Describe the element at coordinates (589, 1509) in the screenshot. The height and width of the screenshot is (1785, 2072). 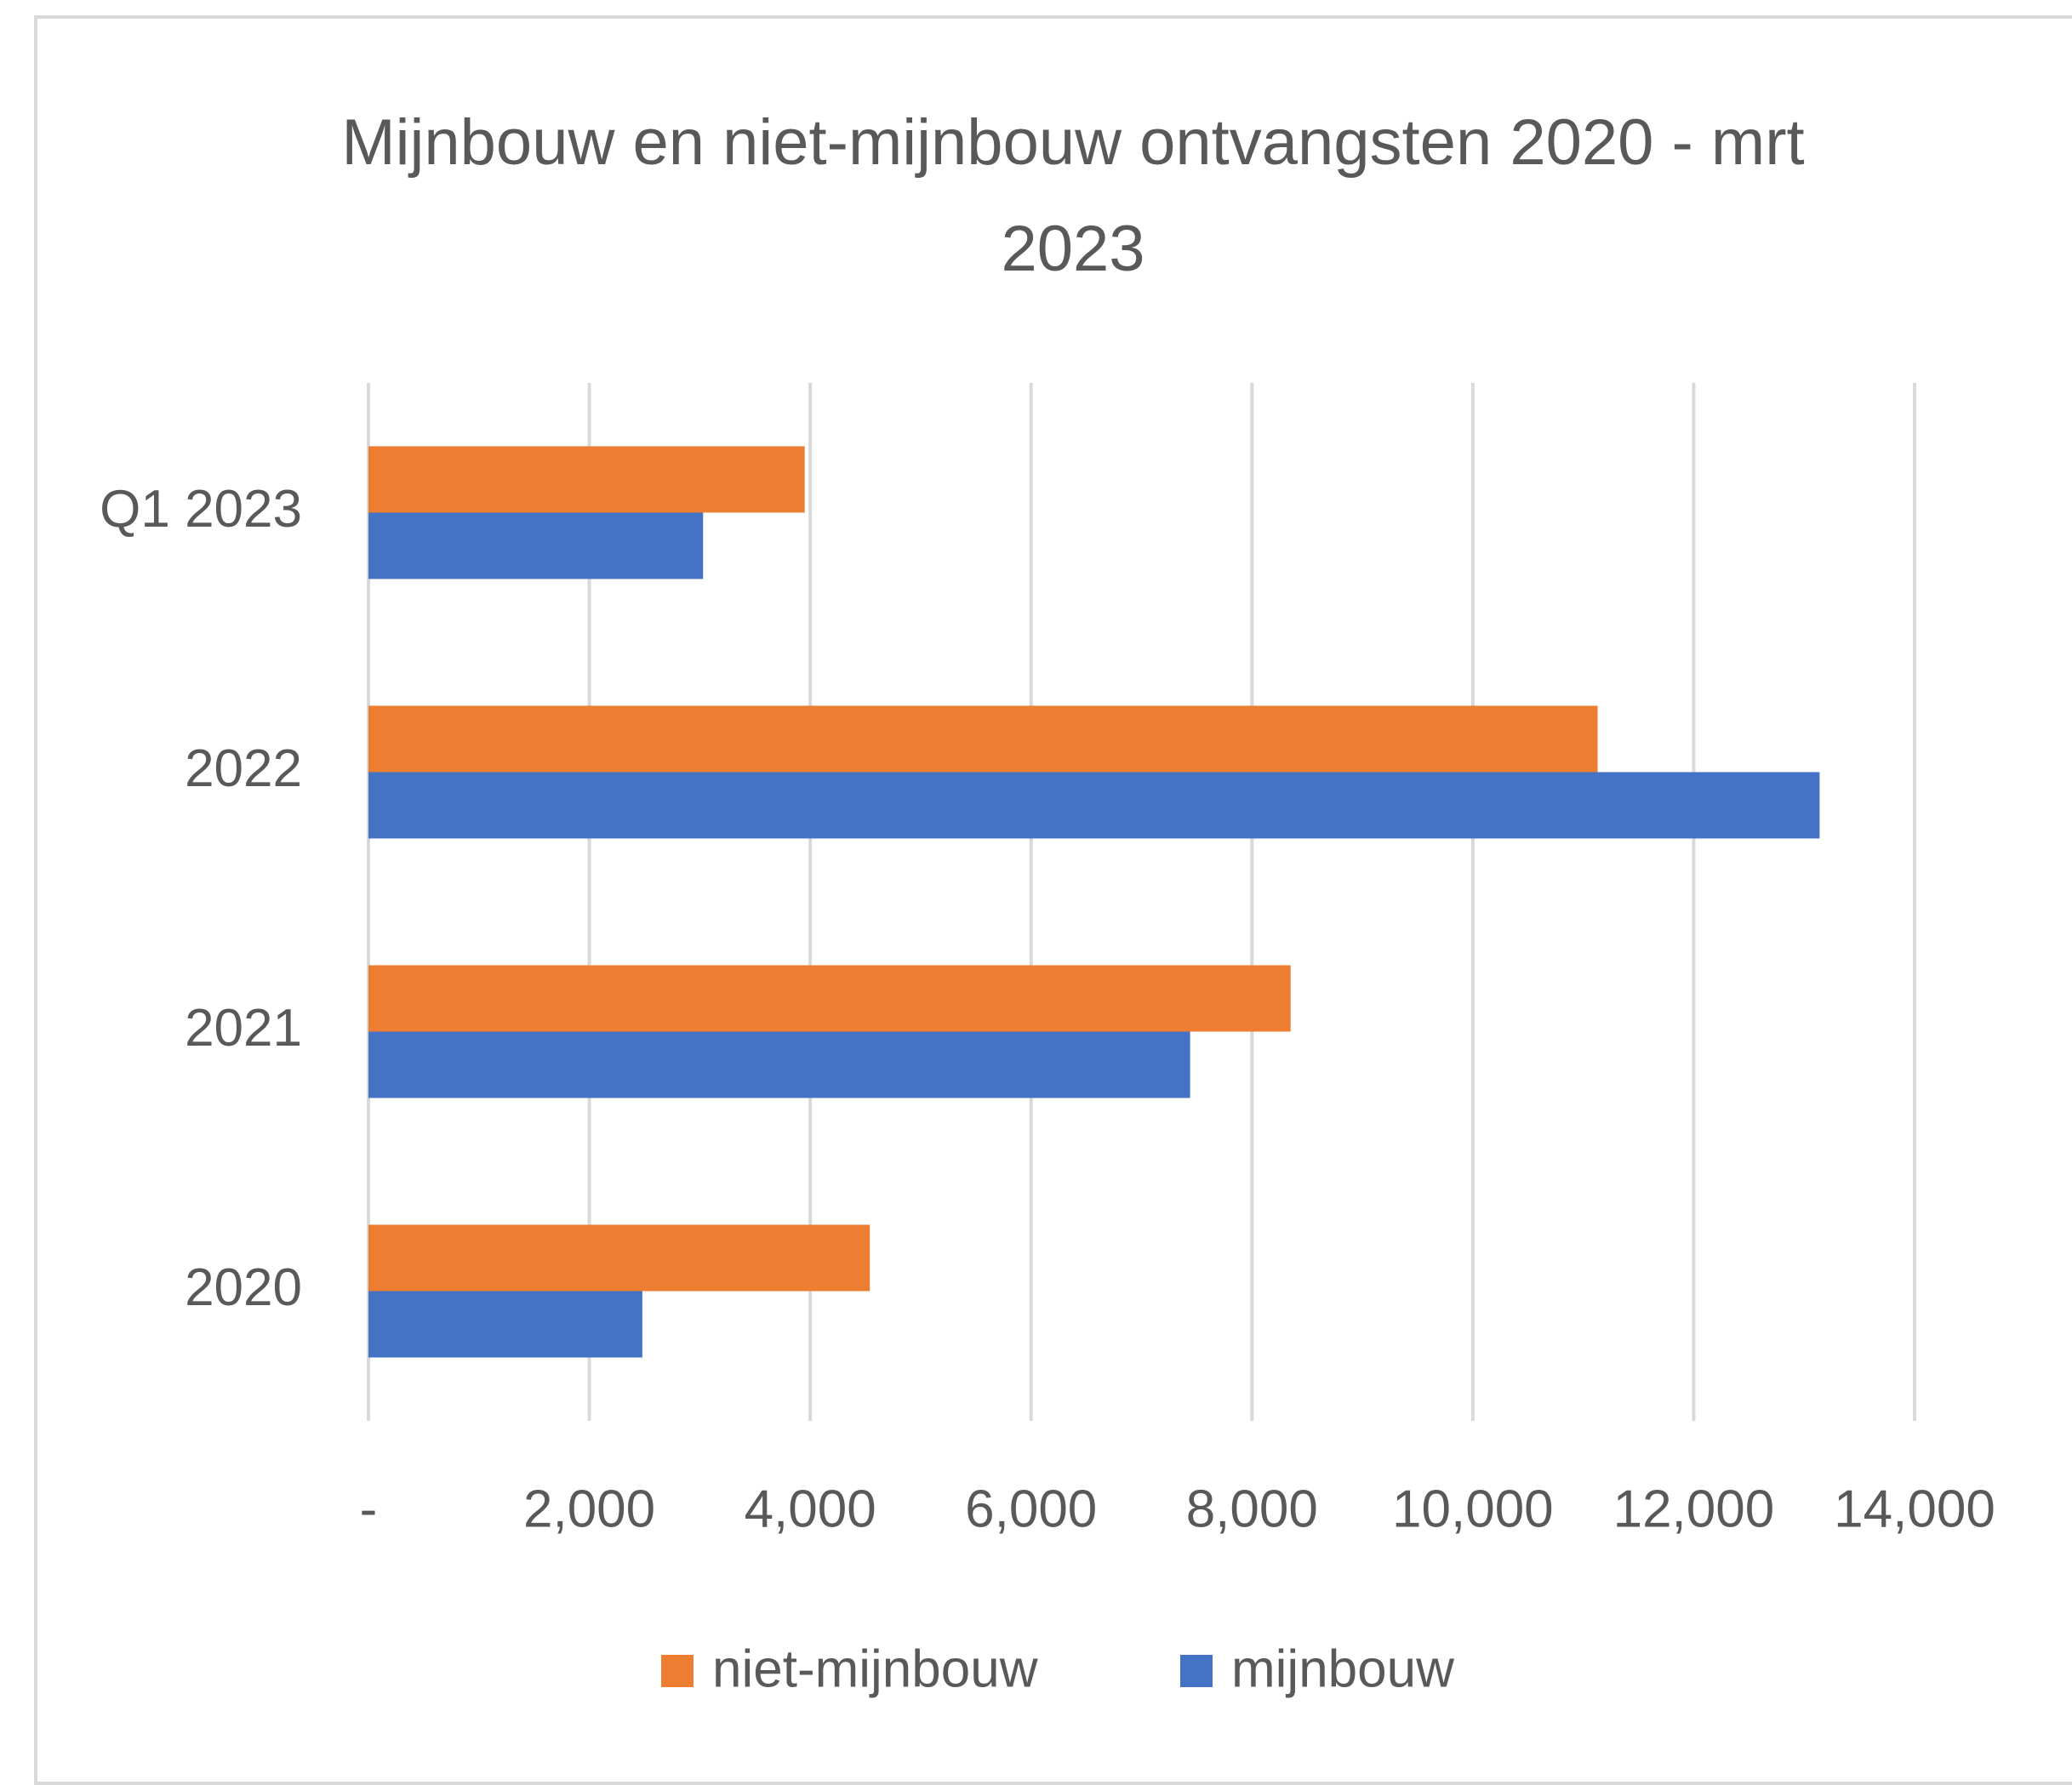
I see `x-tick-label: 2,000` at that location.